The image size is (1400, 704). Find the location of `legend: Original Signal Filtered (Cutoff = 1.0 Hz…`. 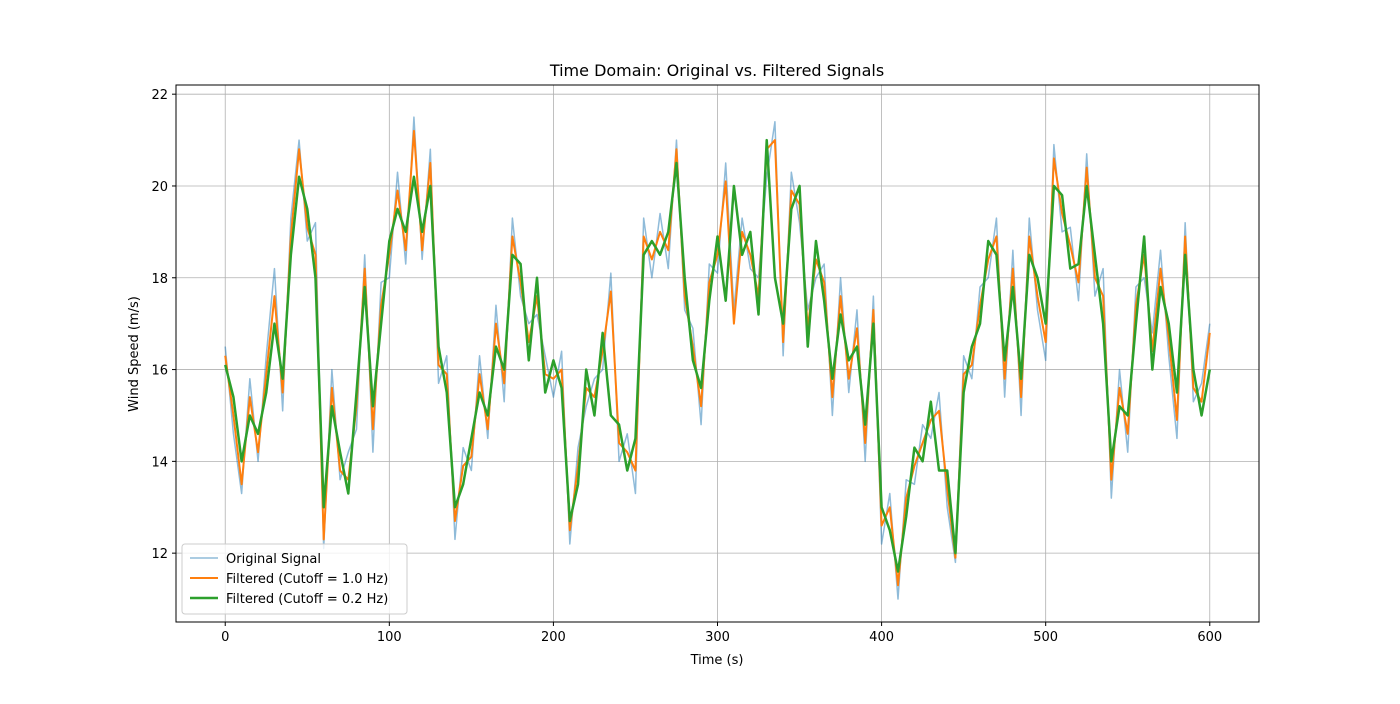

legend: Original Signal Filtered (Cutoff = 1.0 Hz… is located at coordinates (294, 579).